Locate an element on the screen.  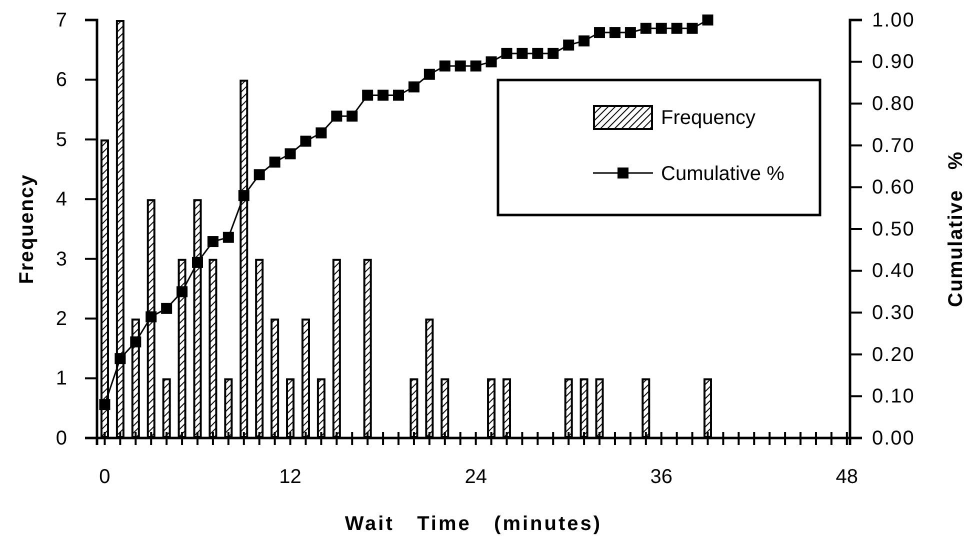
y2-tick-label: 0.10 is located at coordinates (893, 397).